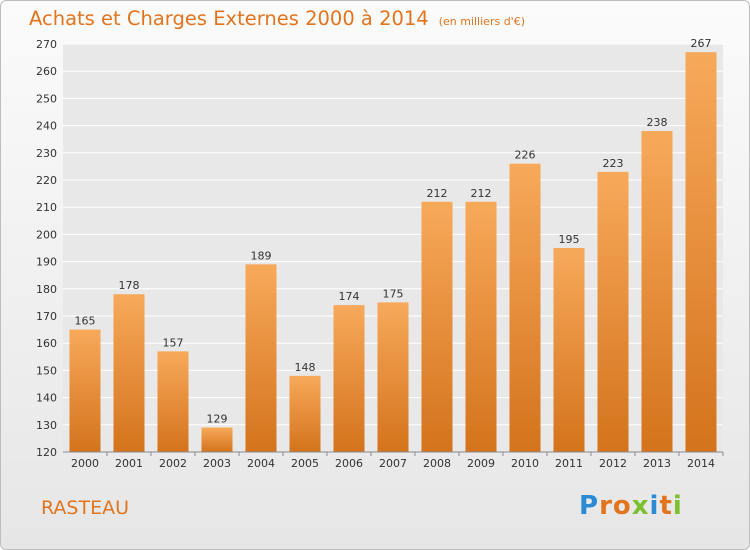 This screenshot has width=750, height=550. I want to click on x-tick-label: 2013, so click(657, 463).